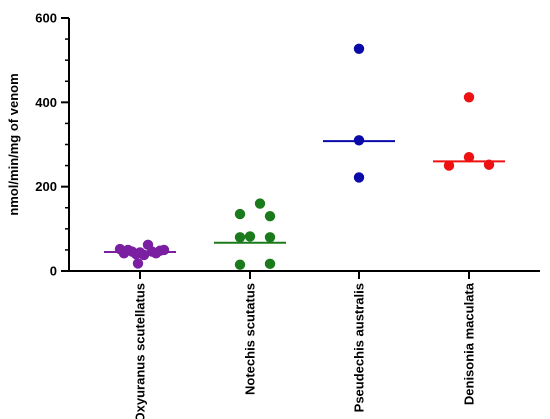  I want to click on x-category-label: Pseudechis australis, so click(359, 347).